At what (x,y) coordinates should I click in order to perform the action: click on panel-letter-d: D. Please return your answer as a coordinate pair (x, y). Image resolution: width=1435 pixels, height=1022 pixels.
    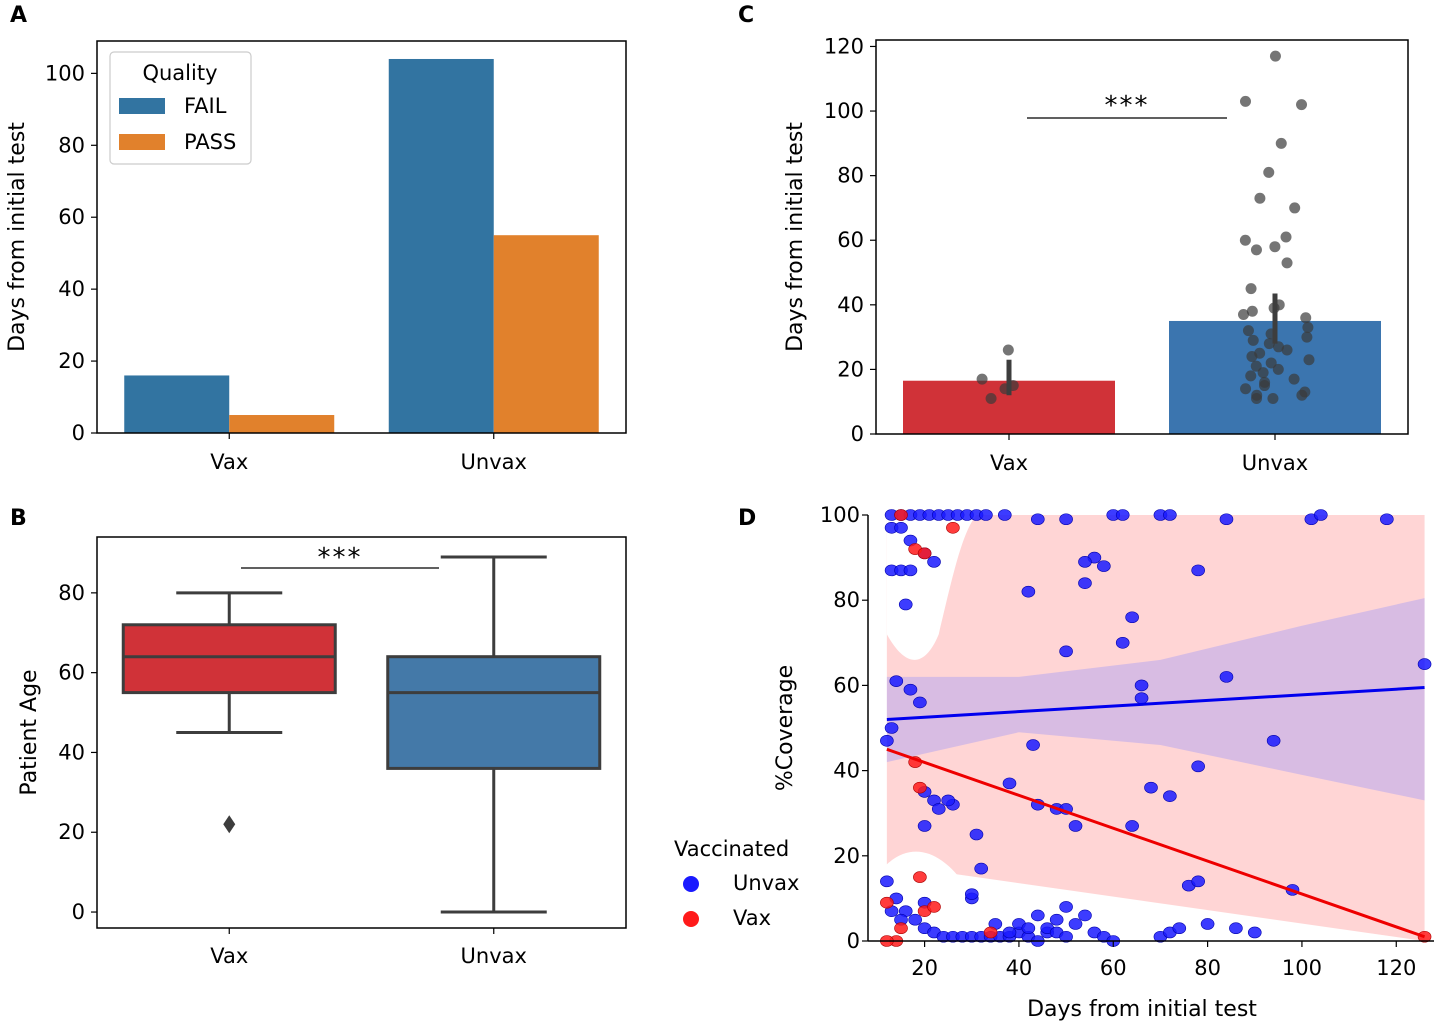
    Looking at the image, I should click on (747, 518).